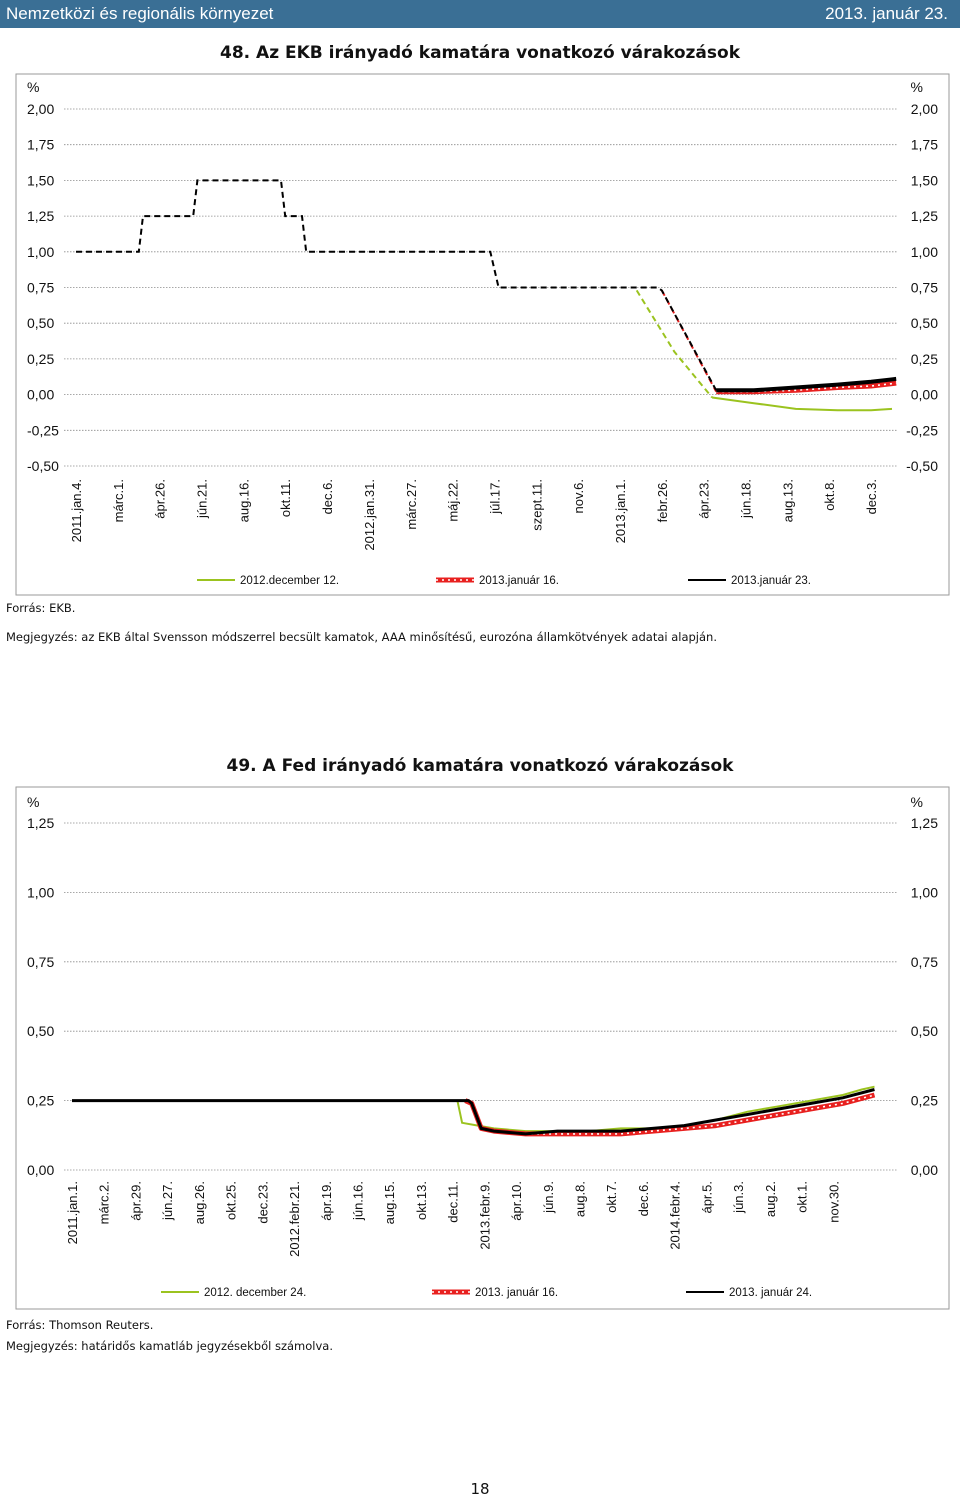 The image size is (960, 1499). I want to click on x-tick-label: 2012.febr.21., so click(294, 1219).